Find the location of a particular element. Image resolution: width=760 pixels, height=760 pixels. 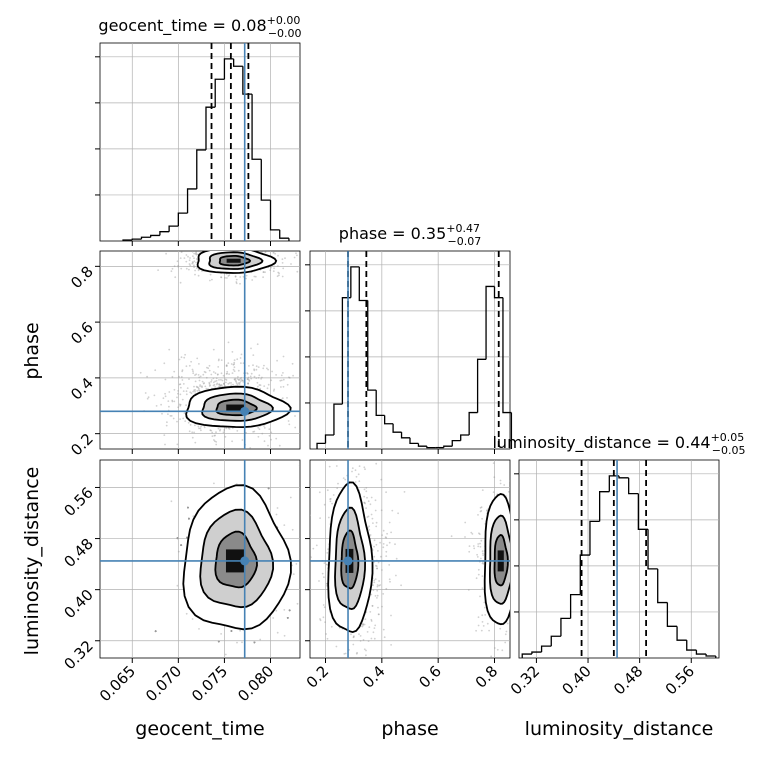

density-peak is located at coordinates (233, 260).